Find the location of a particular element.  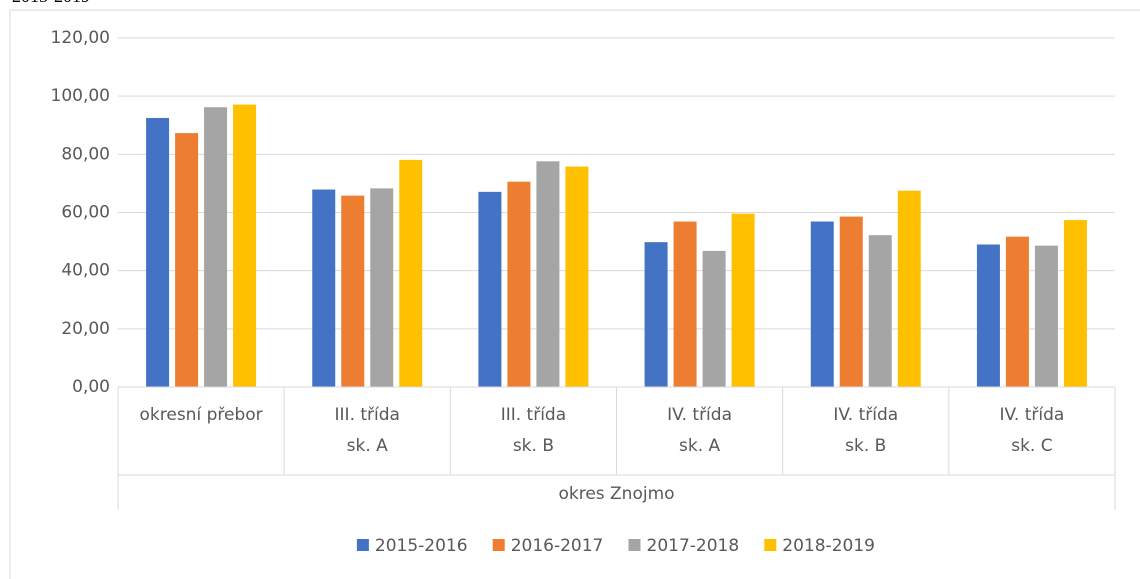

legend-label: 2016-2017 is located at coordinates (557, 546).